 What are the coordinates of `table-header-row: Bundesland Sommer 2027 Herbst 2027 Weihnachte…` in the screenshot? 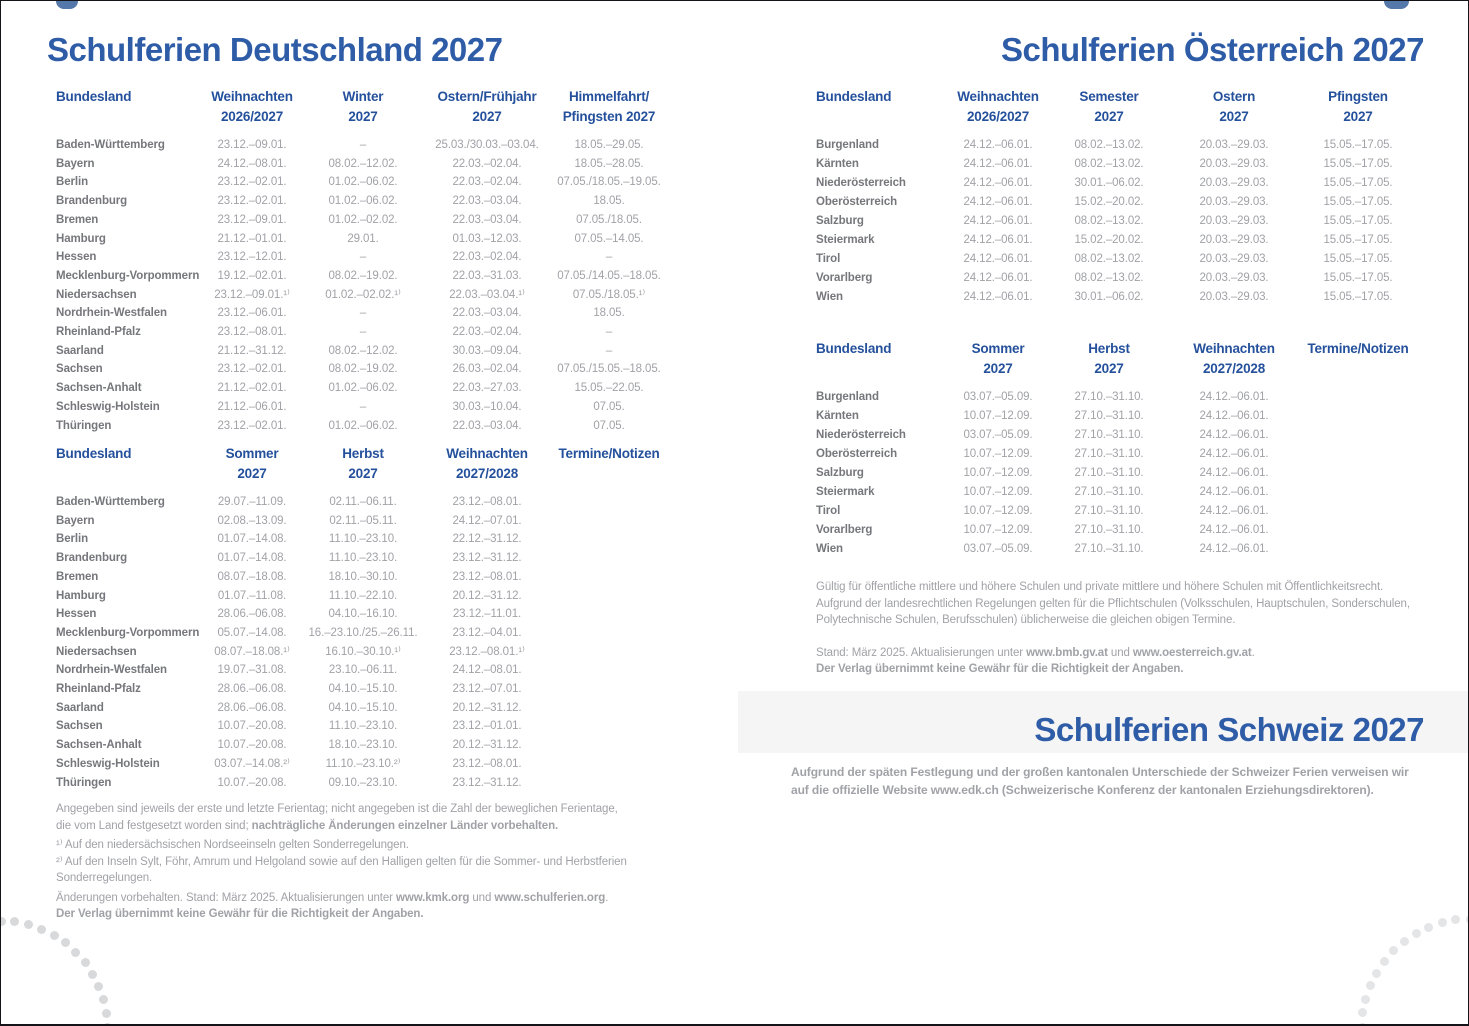 It's located at (1115, 359).